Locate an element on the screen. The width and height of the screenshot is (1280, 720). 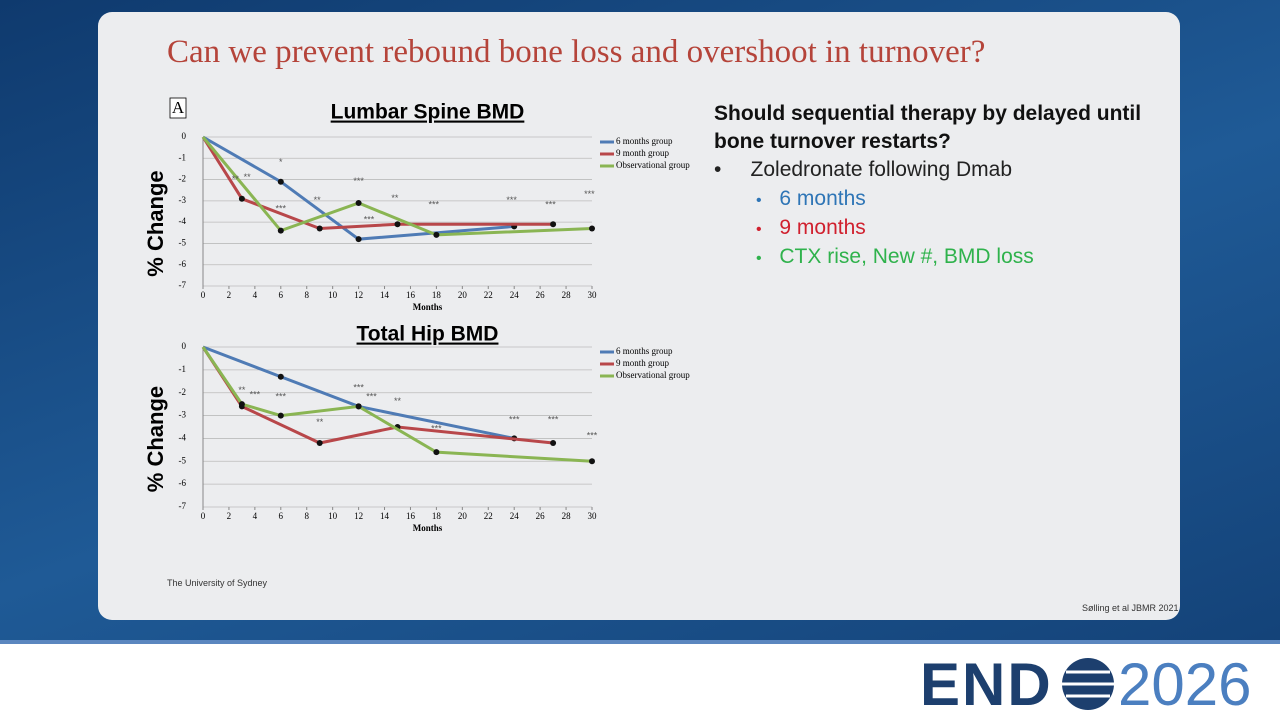
logo-right: 2026 is located at coordinates (1185, 684).